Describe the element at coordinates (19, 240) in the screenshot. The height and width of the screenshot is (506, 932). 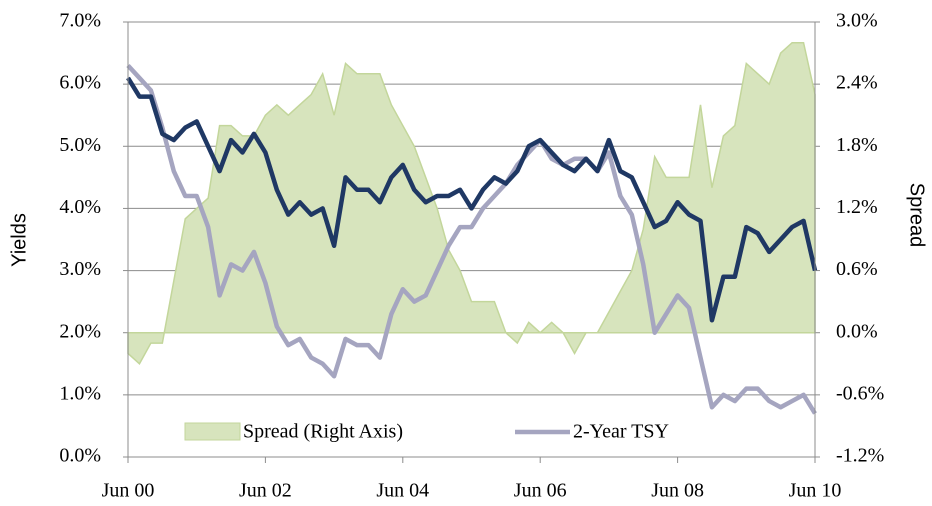
I see `y-axis-label: Yields` at that location.